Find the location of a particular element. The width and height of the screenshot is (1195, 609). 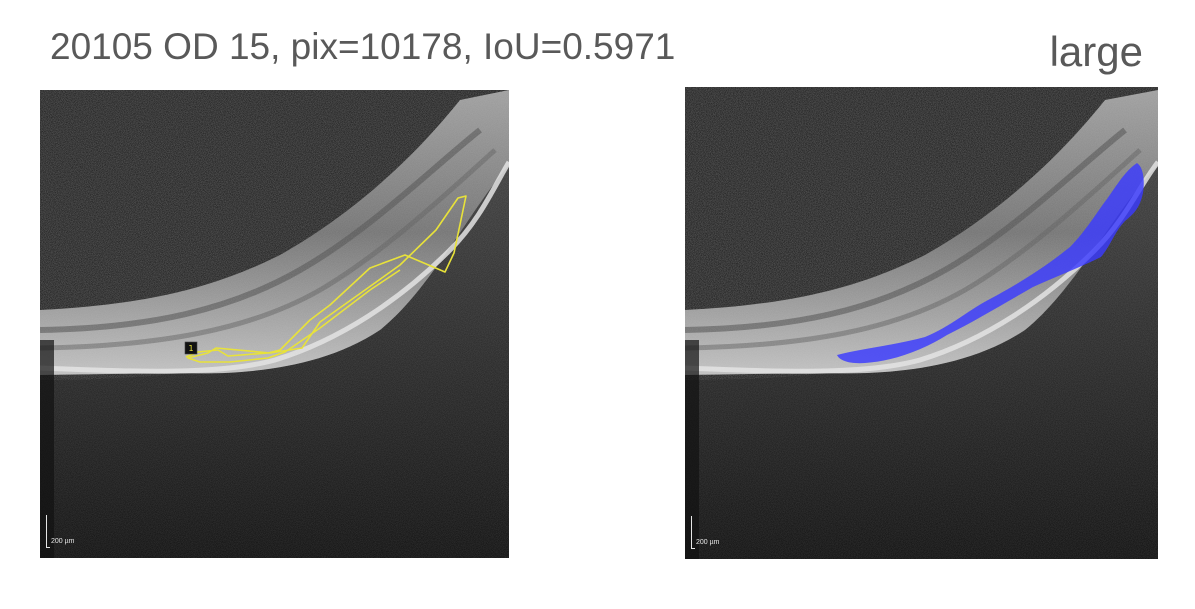

region-marker-label: 1 is located at coordinates (190, 348).